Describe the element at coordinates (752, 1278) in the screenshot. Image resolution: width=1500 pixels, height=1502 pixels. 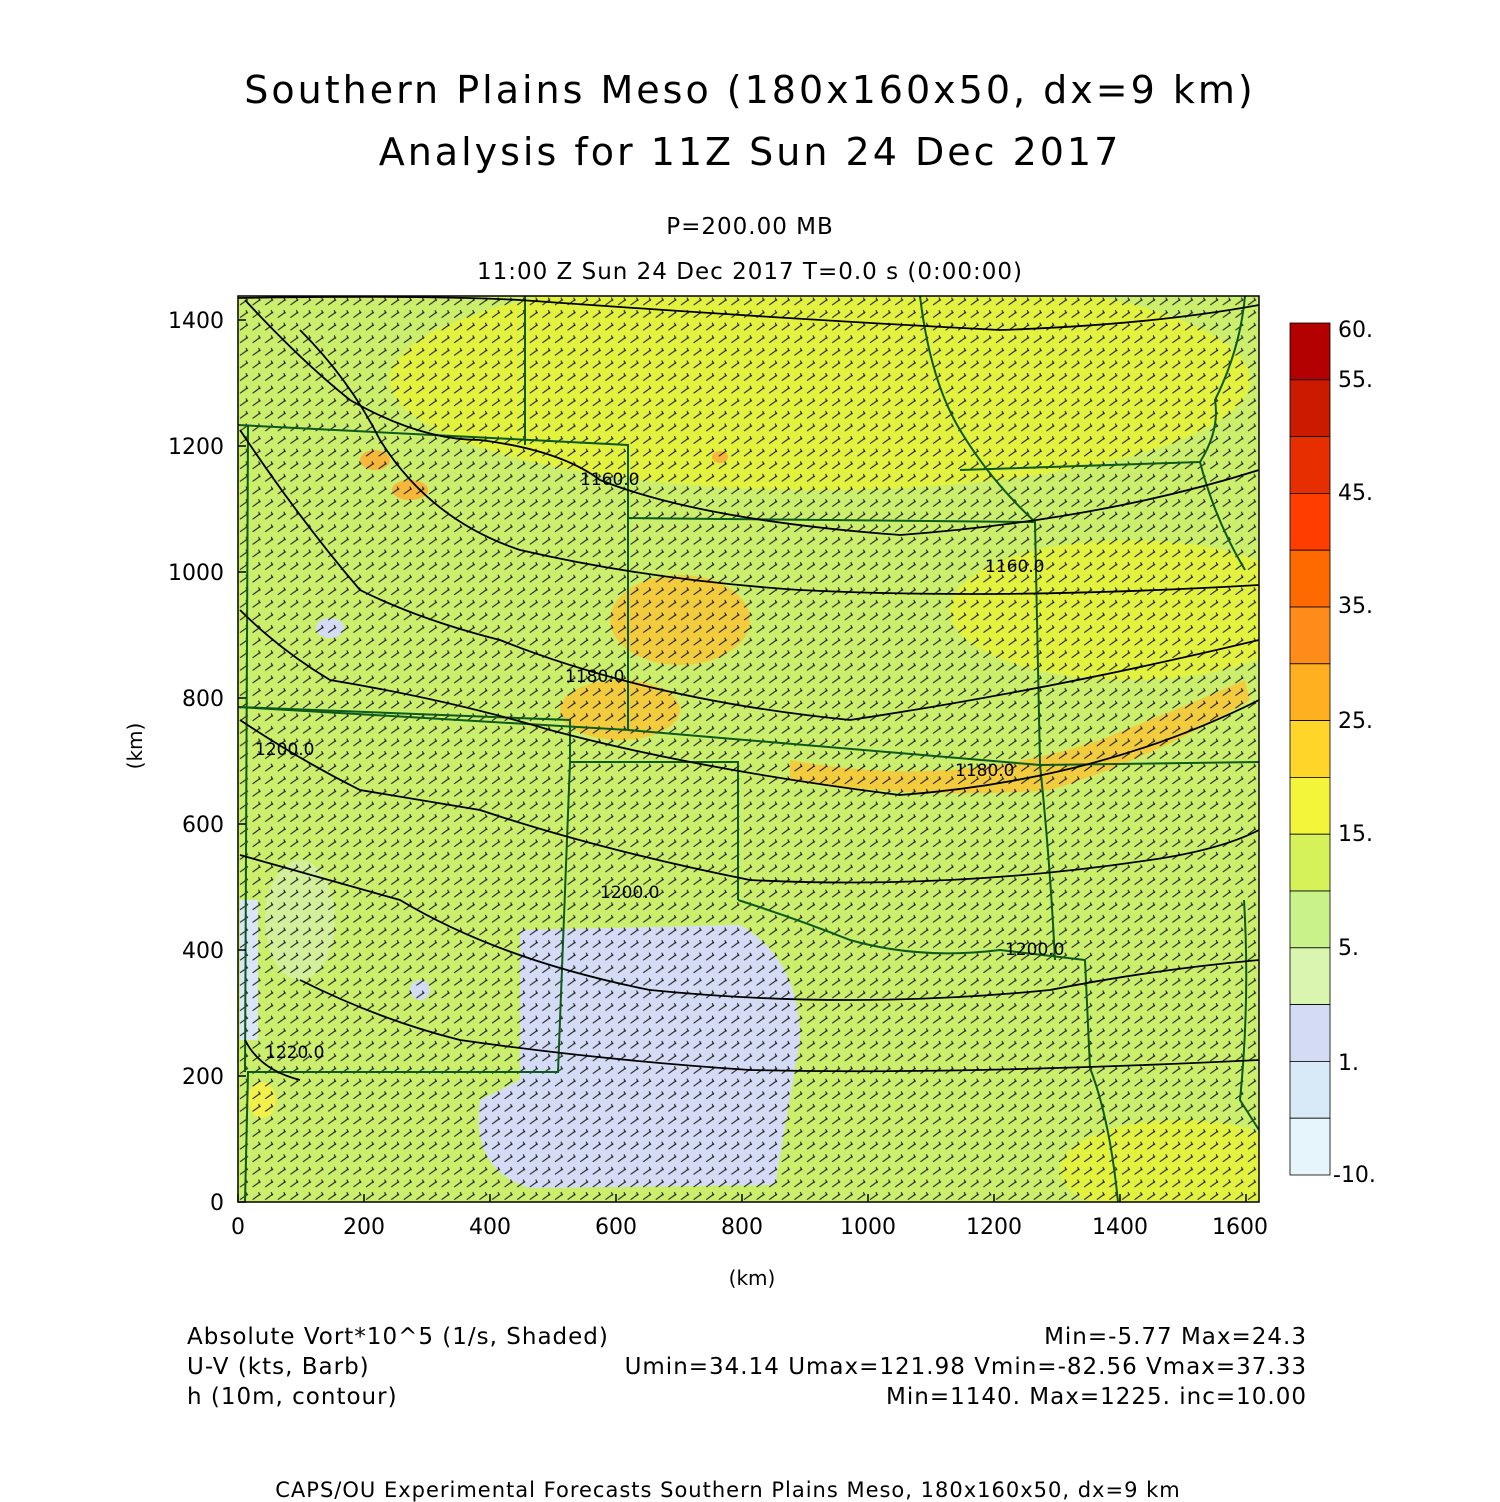
I see `x-axis-label: (km)` at that location.